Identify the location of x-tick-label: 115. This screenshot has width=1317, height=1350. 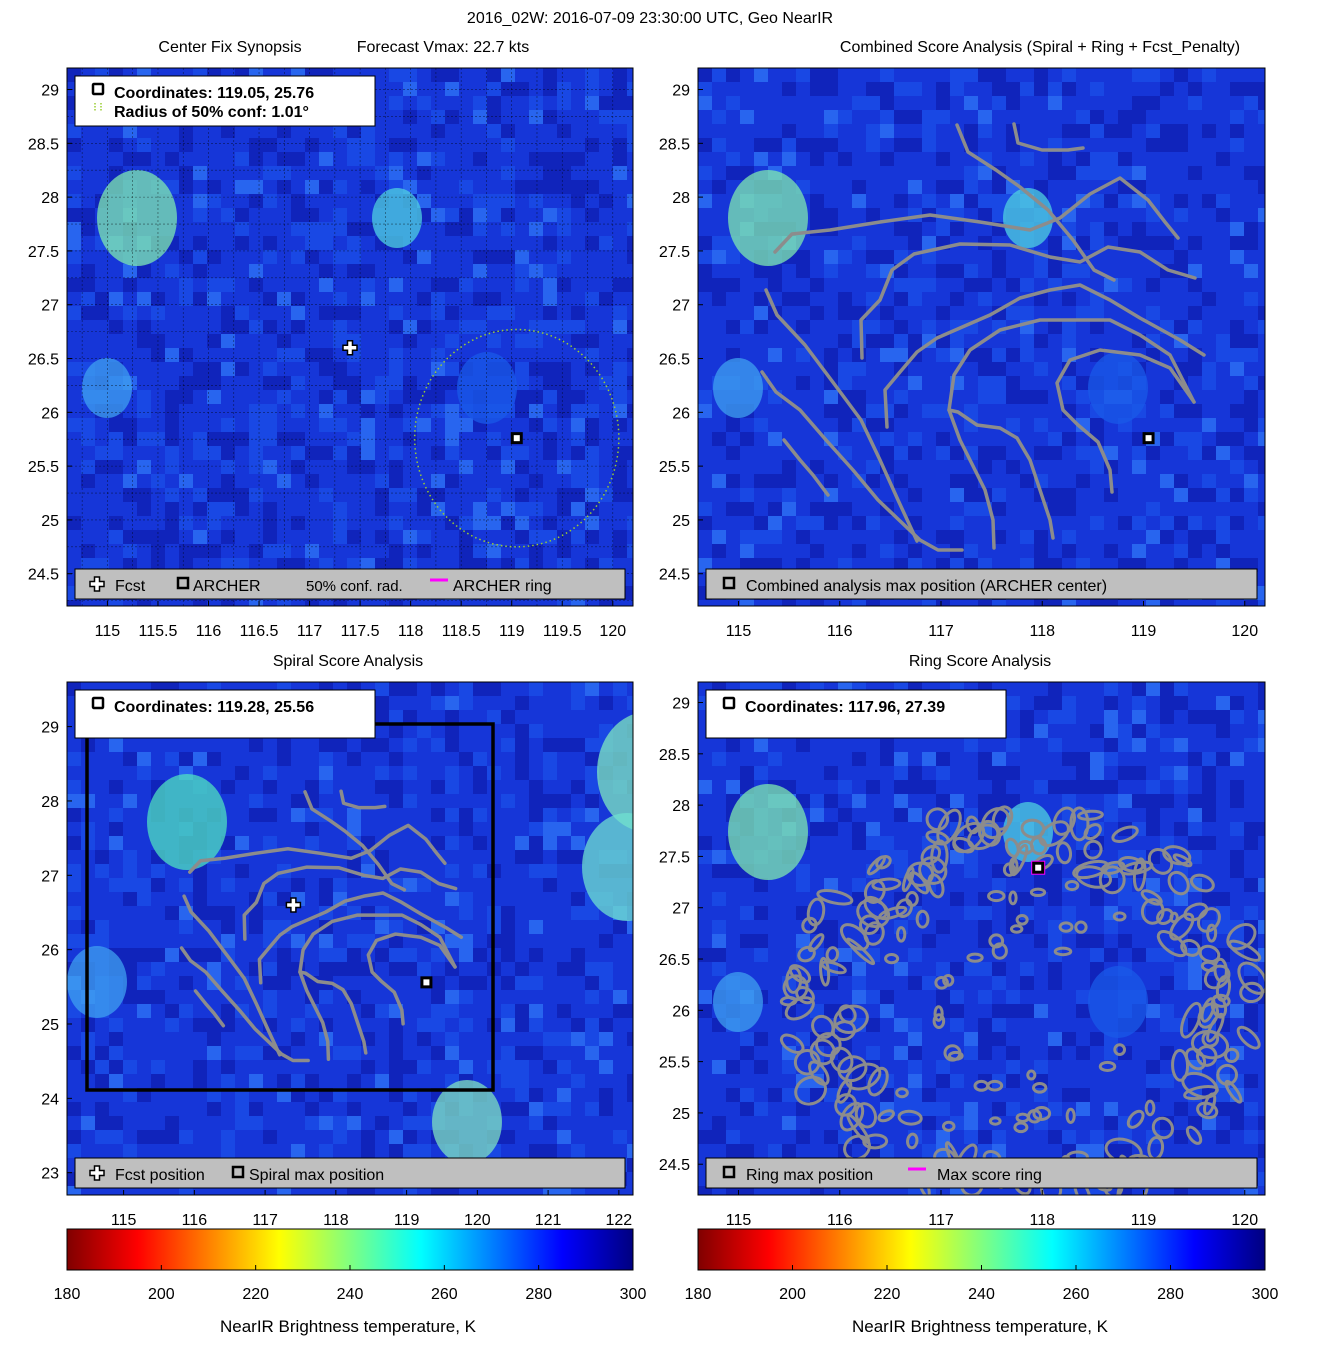
(739, 1220).